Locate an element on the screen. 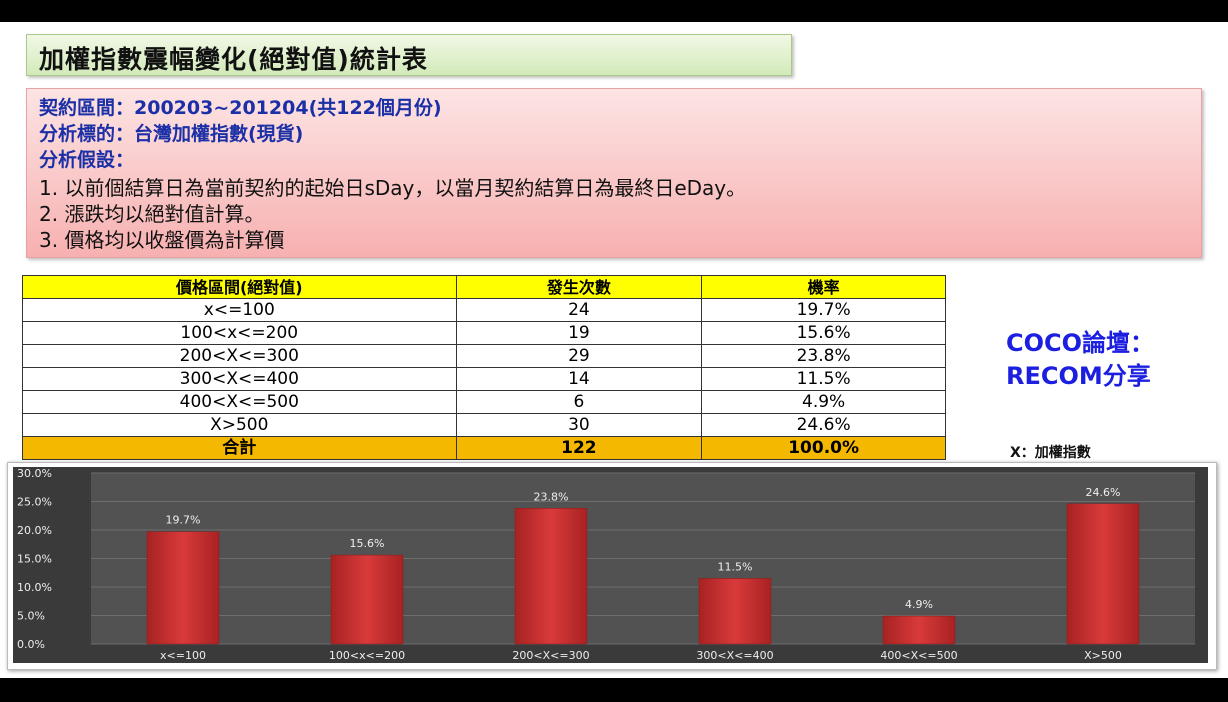  probability-cell: 11.5% is located at coordinates (823, 379).